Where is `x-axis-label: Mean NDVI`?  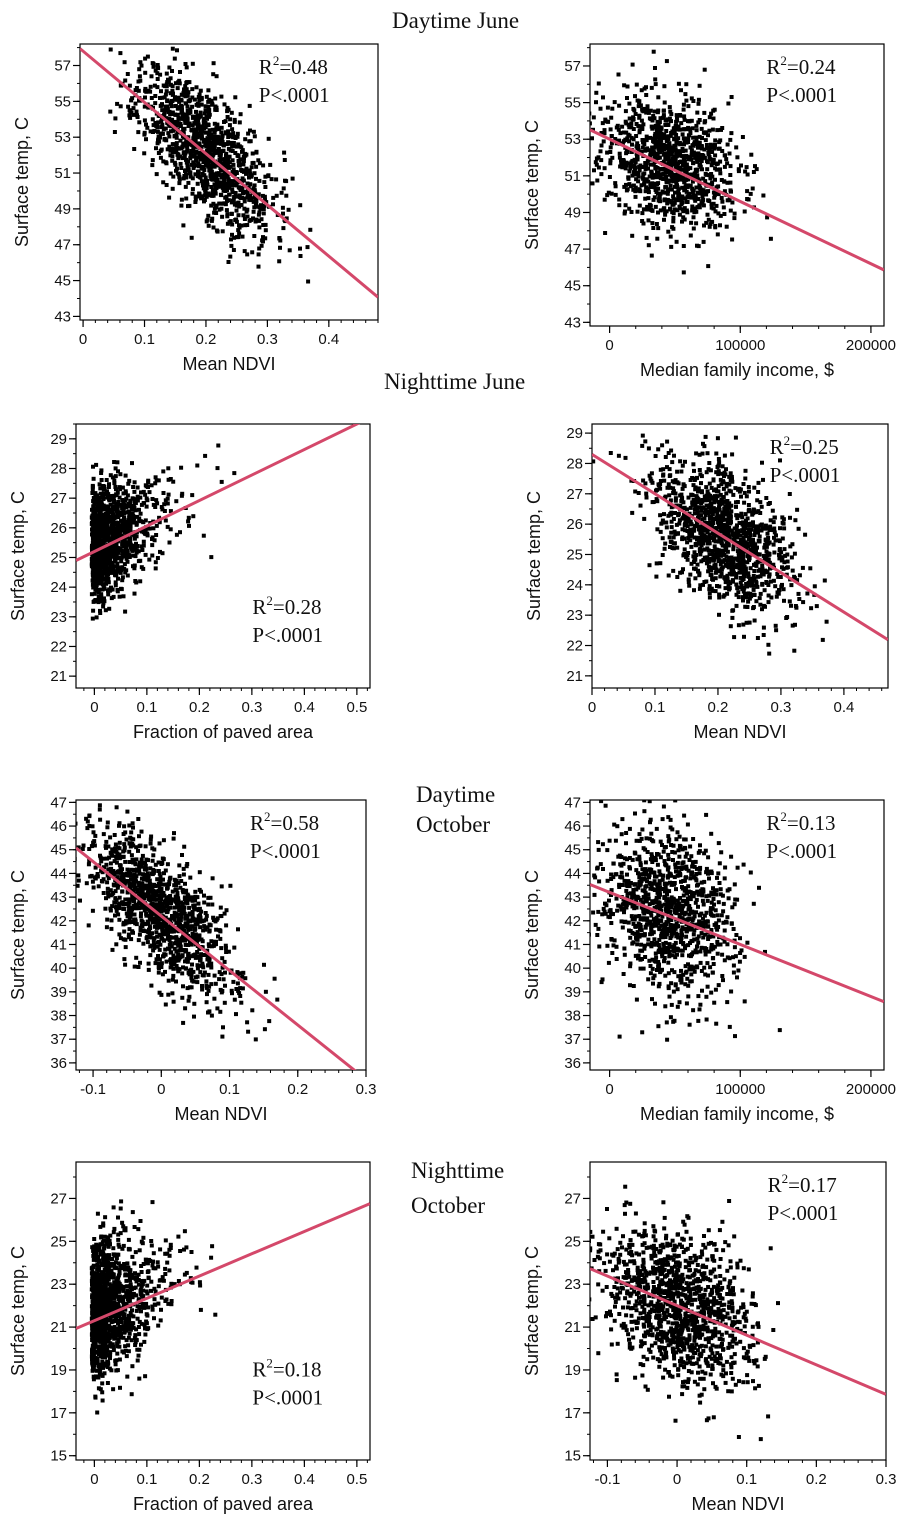
x-axis-label: Mean NDVI is located at coordinates (739, 732).